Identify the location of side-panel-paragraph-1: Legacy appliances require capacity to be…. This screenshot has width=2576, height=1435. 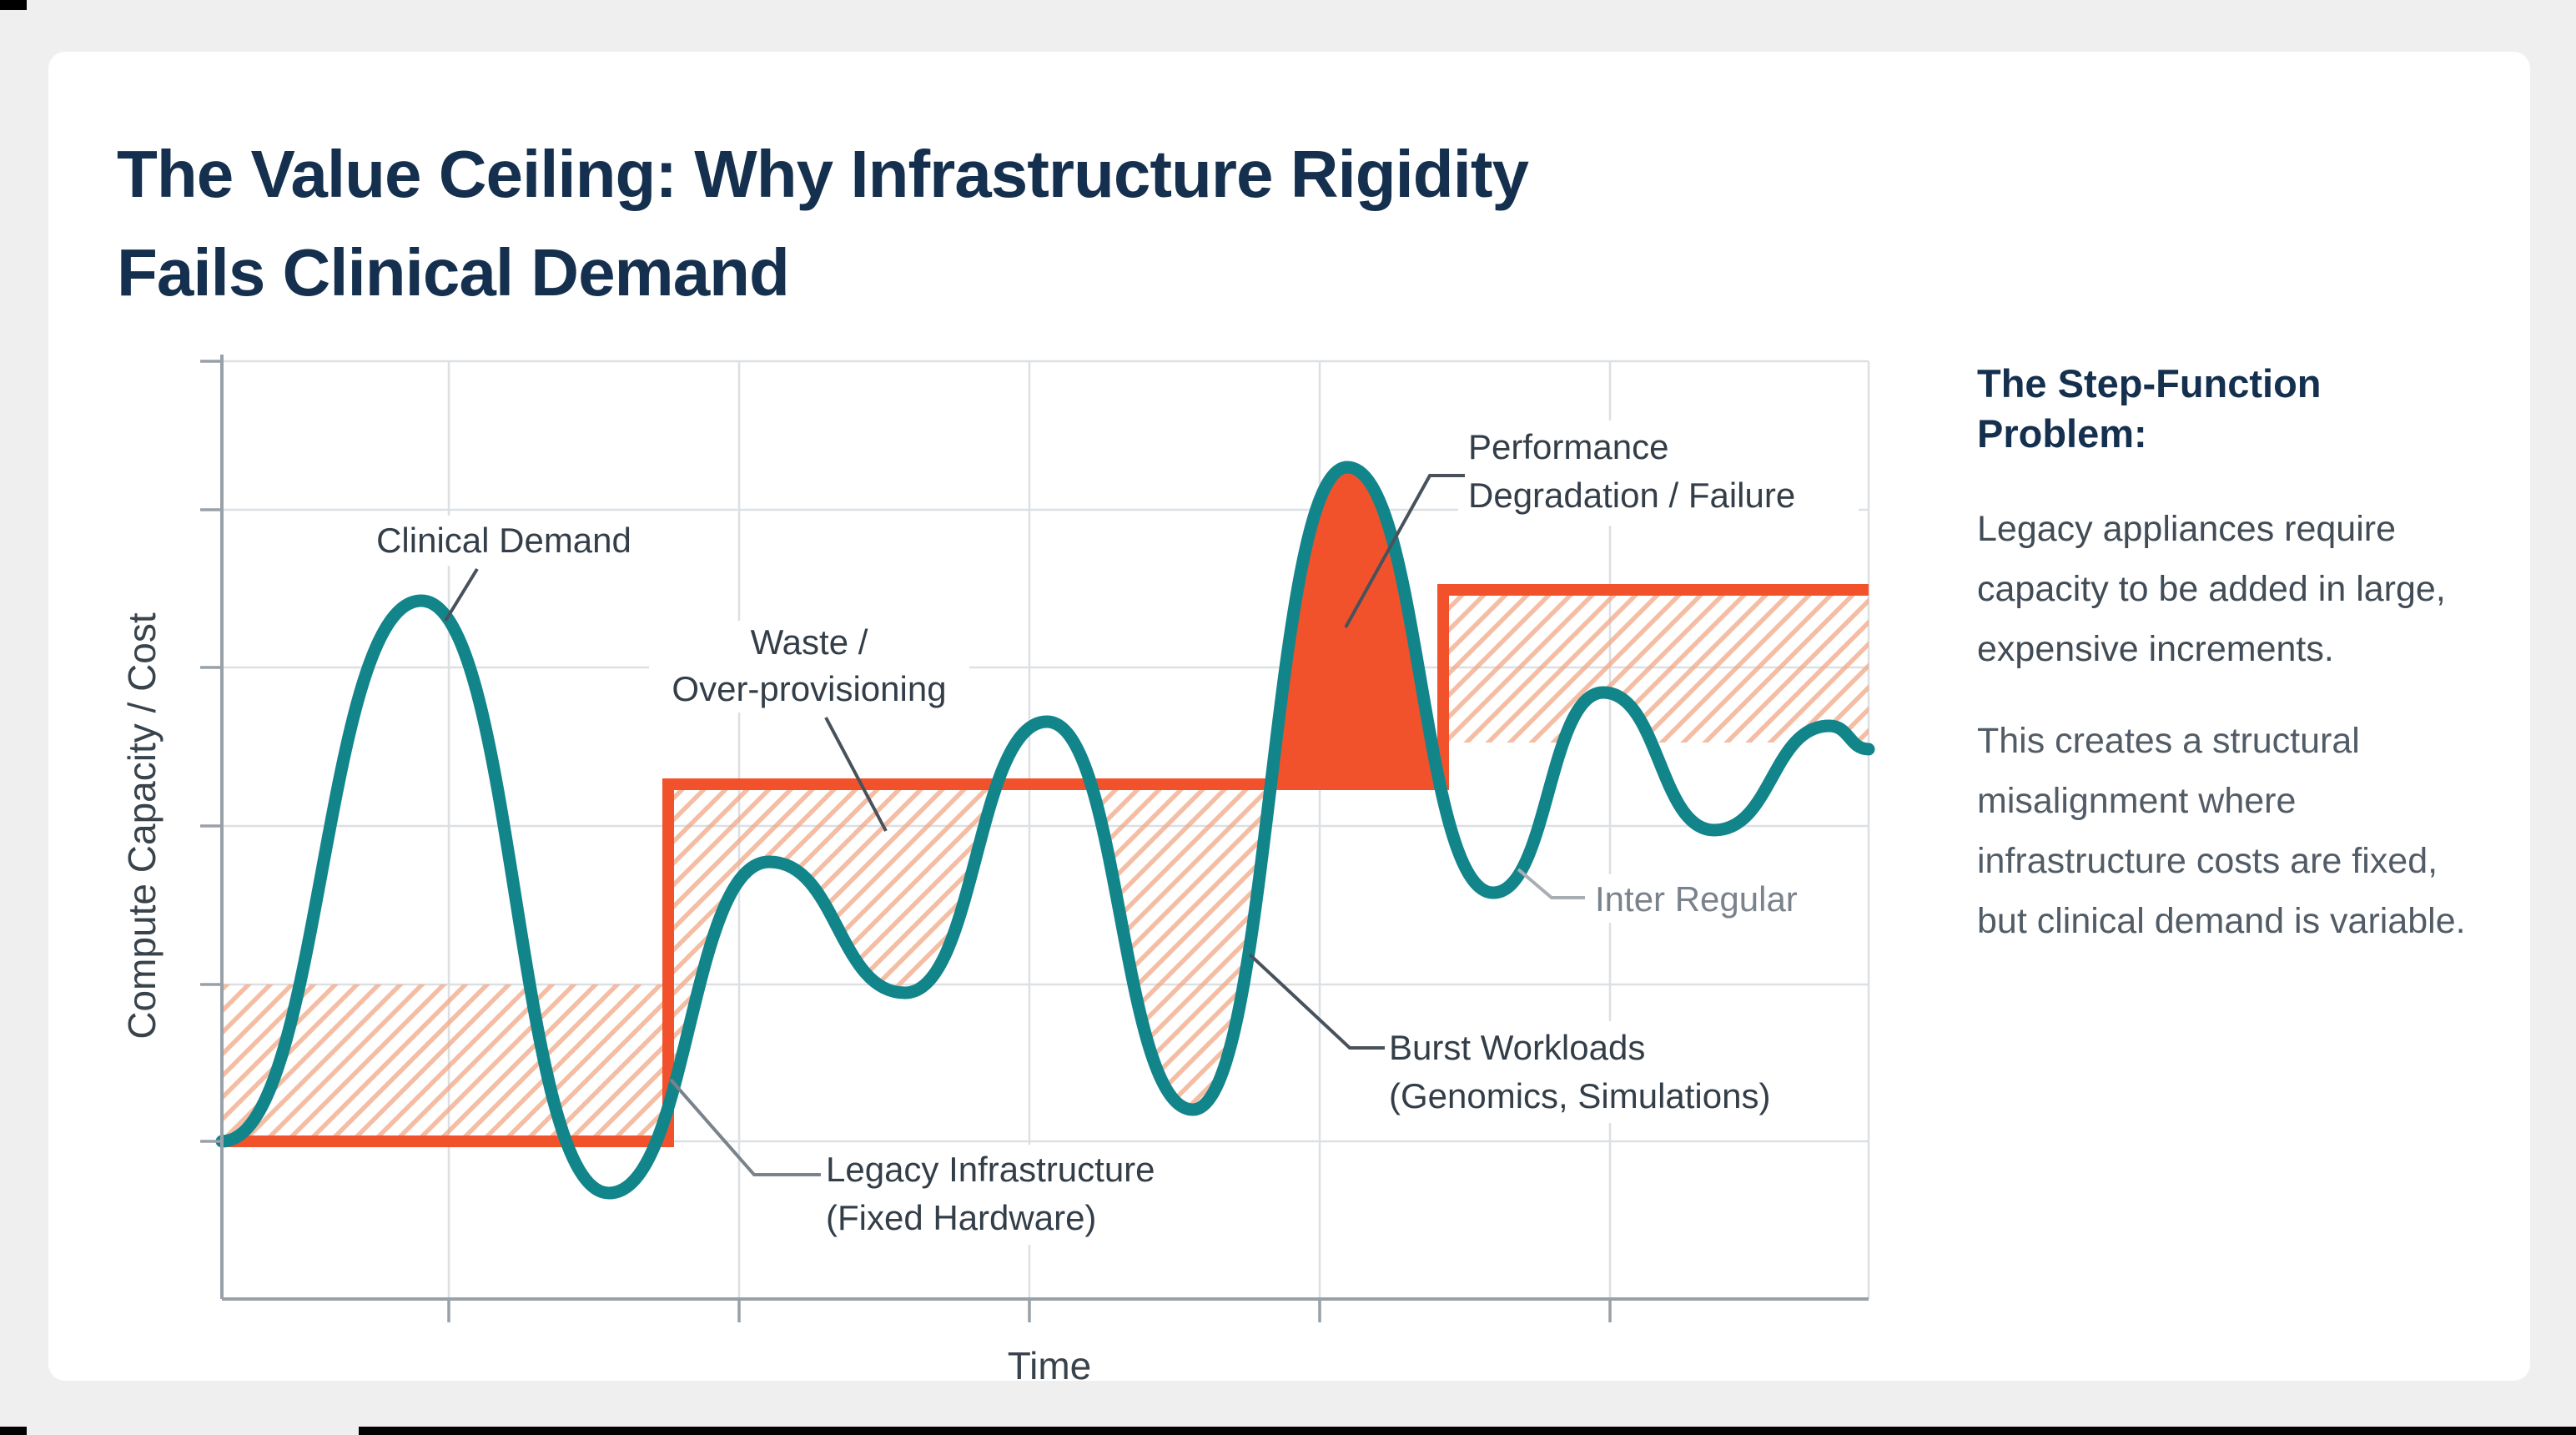
(2211, 589).